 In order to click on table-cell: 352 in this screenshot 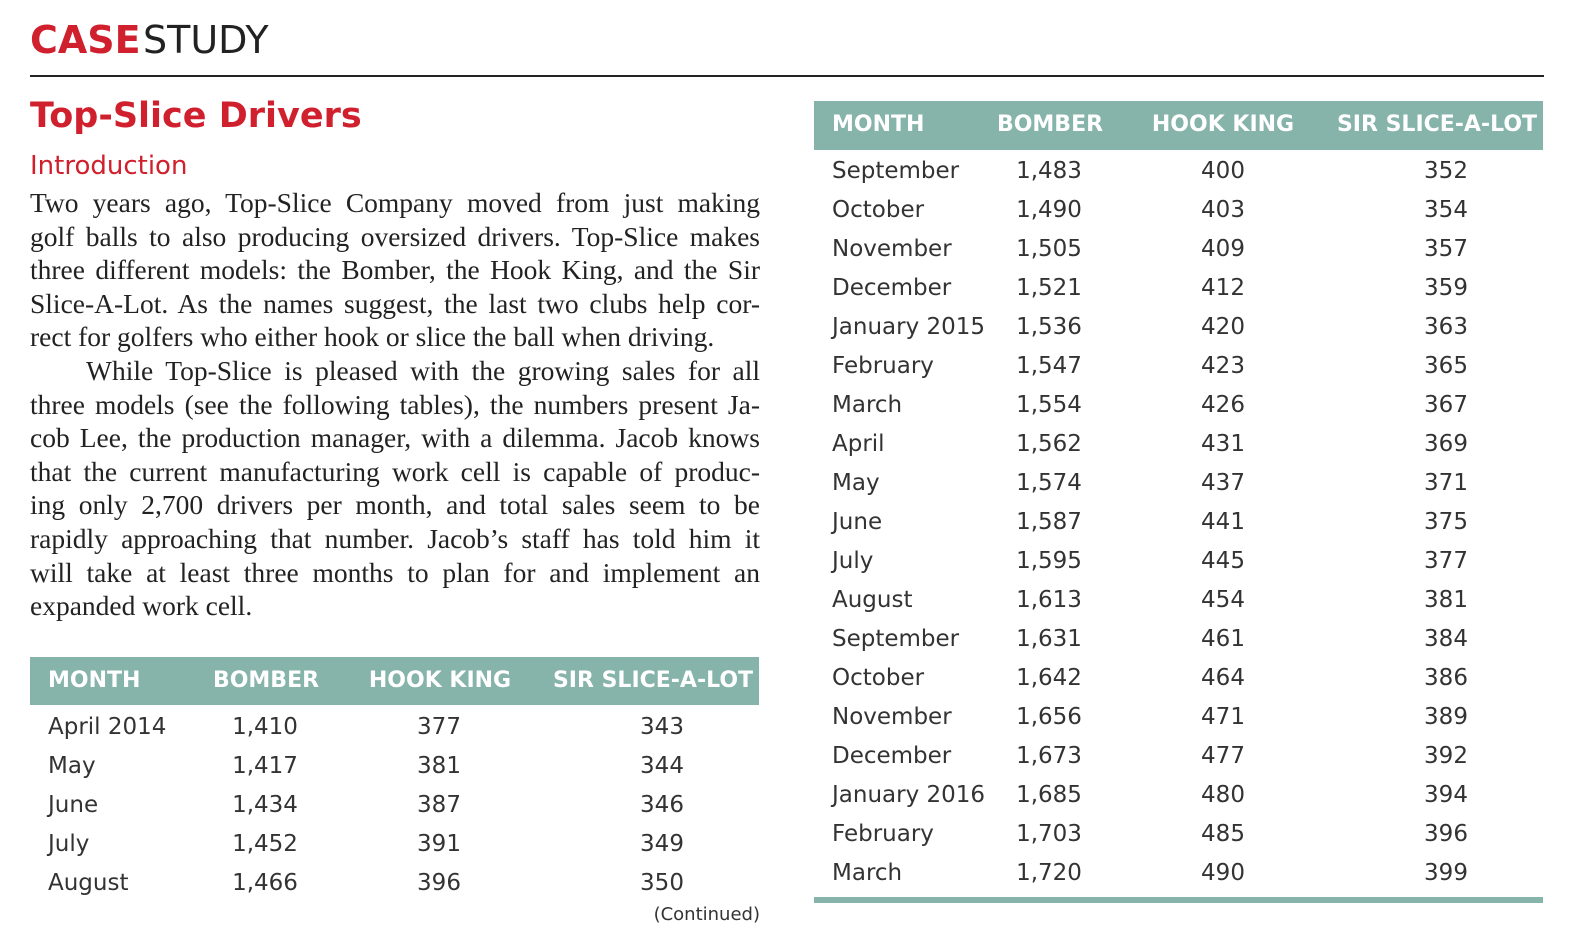, I will do `click(1446, 171)`.